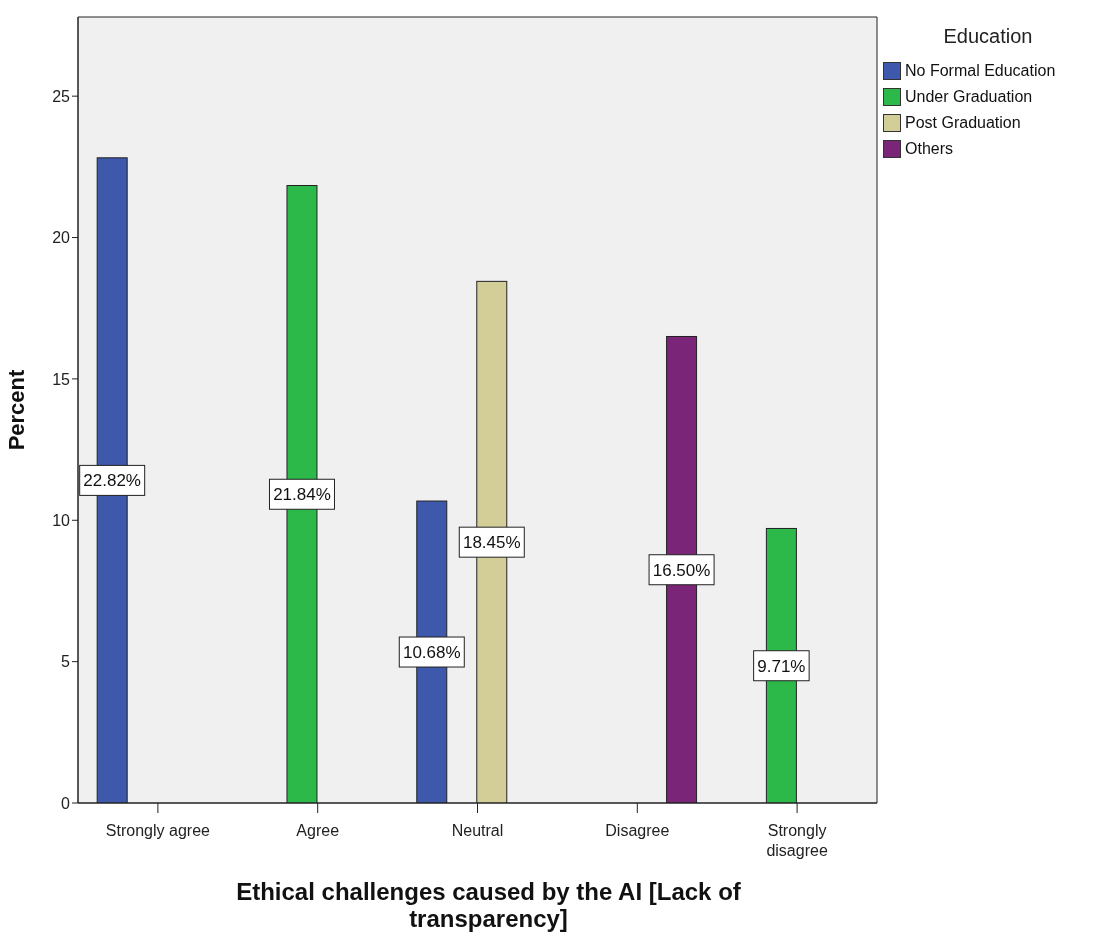 The height and width of the screenshot is (943, 1102). What do you see at coordinates (963, 123) in the screenshot?
I see `legend-label: Post Graduation` at bounding box center [963, 123].